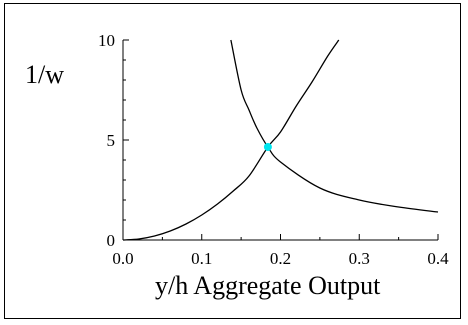 The height and width of the screenshot is (325, 468). Describe the element at coordinates (122, 258) in the screenshot. I see `x-tick-label: 0.0` at that location.